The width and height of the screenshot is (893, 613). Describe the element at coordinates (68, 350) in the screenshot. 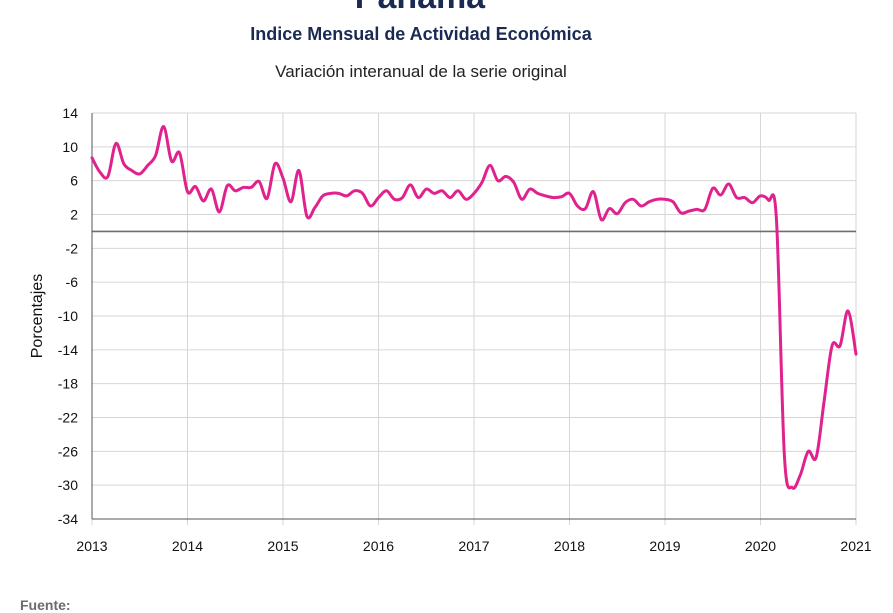

I see `y-tick-label: -14` at that location.